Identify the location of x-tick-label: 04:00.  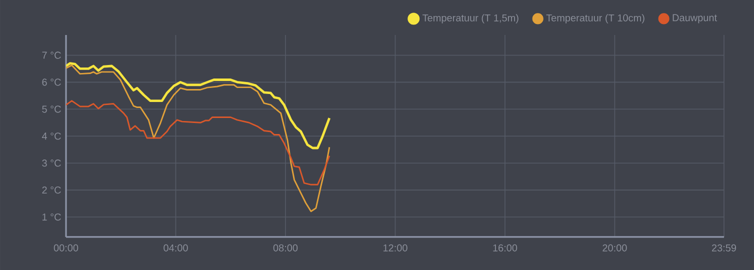
(176, 248).